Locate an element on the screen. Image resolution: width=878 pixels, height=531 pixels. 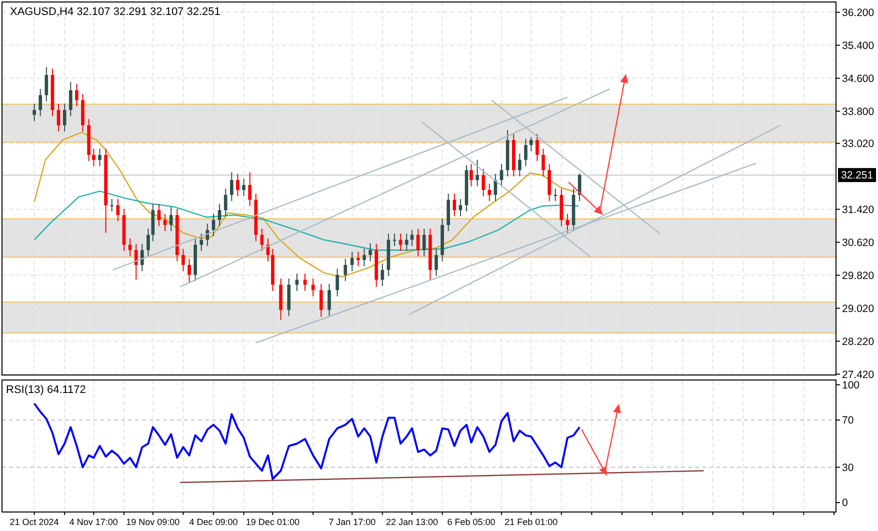
y-tick-label: 28.220 is located at coordinates (858, 342).